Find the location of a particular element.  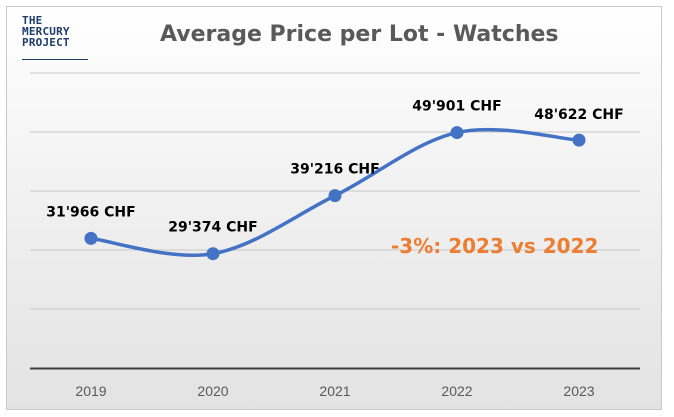

change-annotation: -3%: 2023 vs 2022 is located at coordinates (495, 246).